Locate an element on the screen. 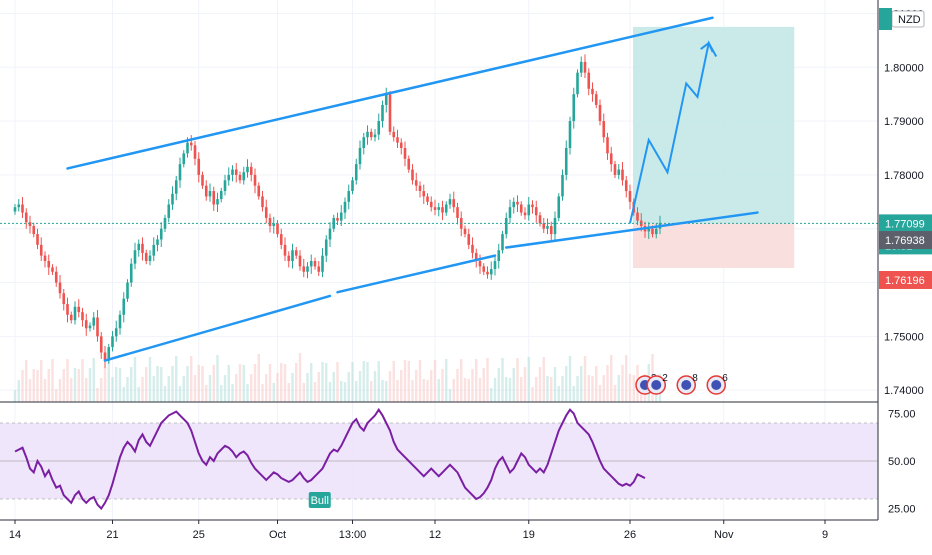 Image resolution: width=932 pixels, height=555 pixels. low-price-badge: 1.76196 is located at coordinates (905, 281).